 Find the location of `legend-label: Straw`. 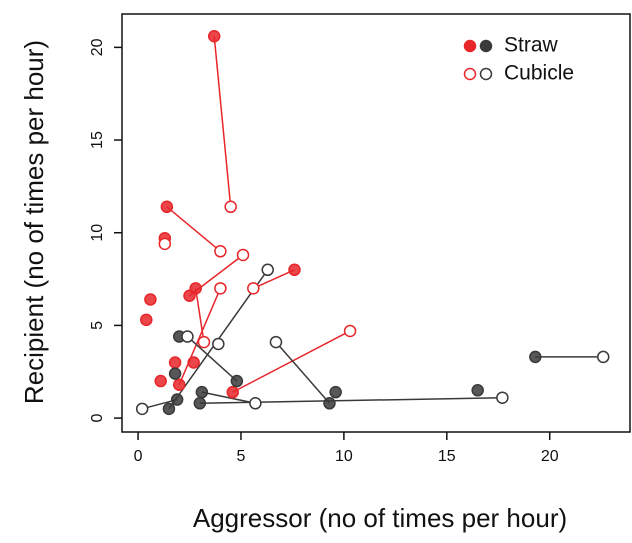

legend-label: Straw is located at coordinates (531, 45).